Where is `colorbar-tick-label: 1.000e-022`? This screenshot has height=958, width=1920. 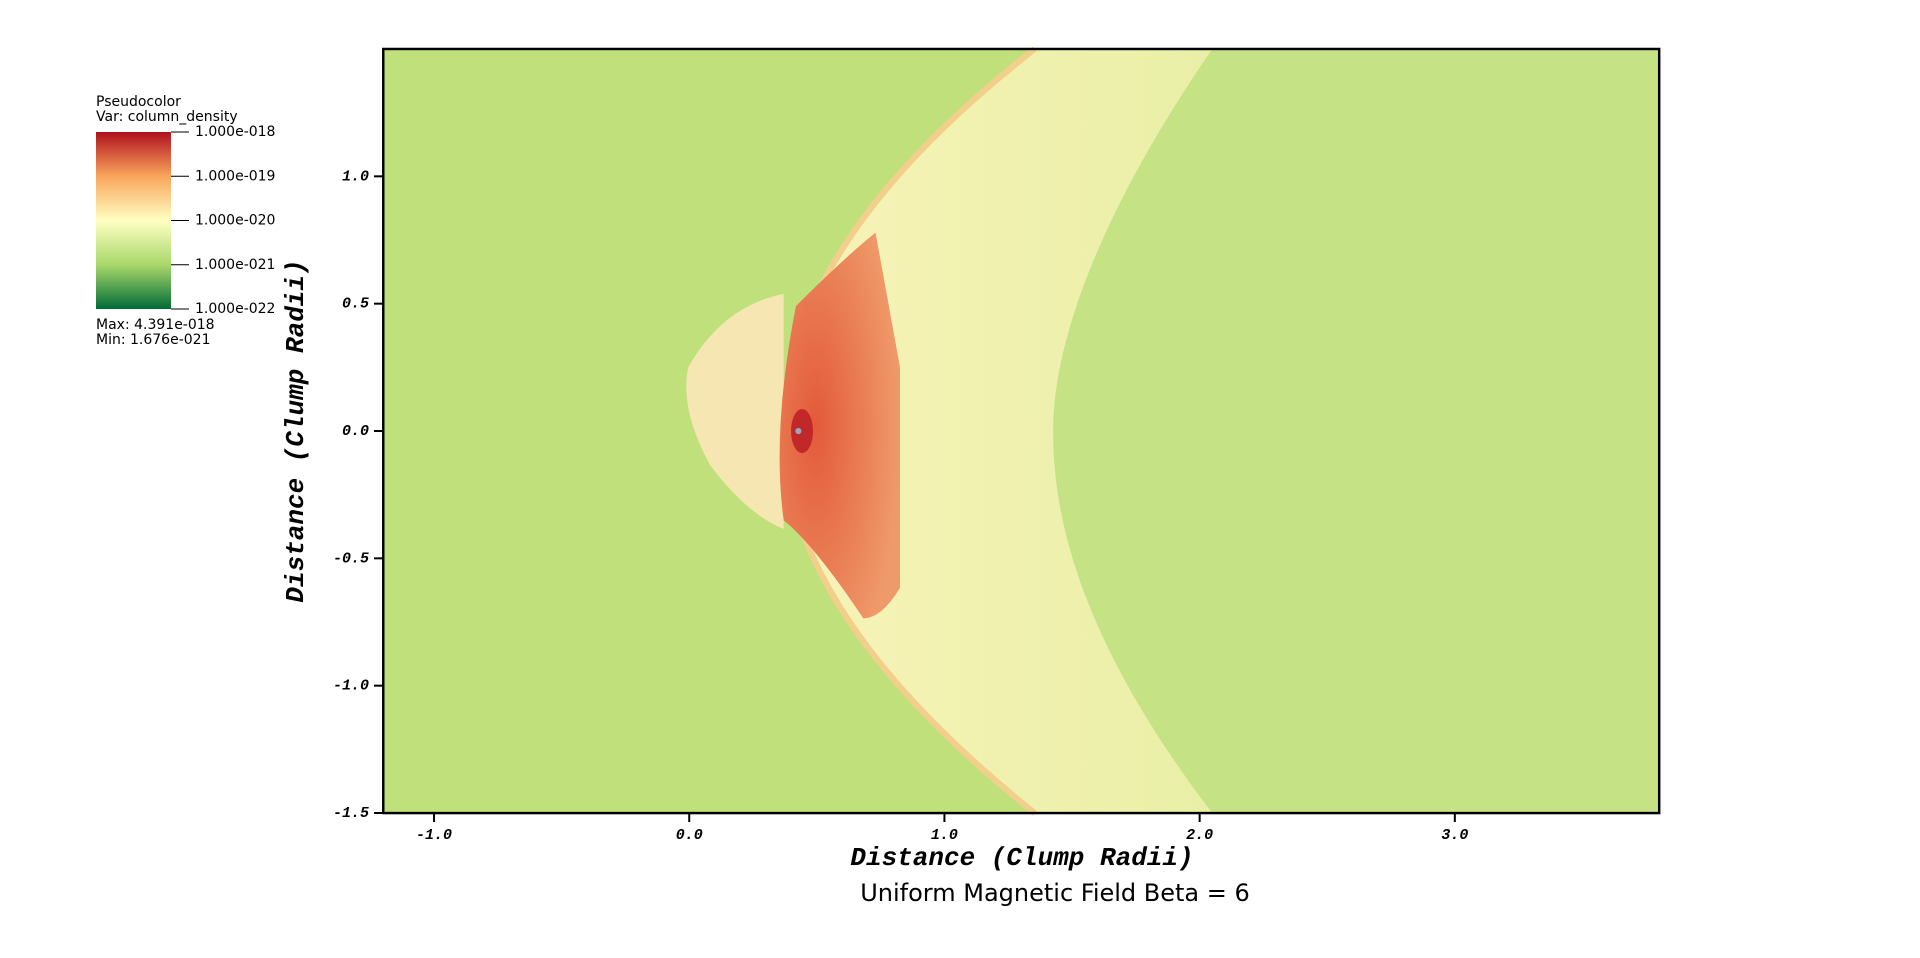 colorbar-tick-label: 1.000e-022 is located at coordinates (235, 309).